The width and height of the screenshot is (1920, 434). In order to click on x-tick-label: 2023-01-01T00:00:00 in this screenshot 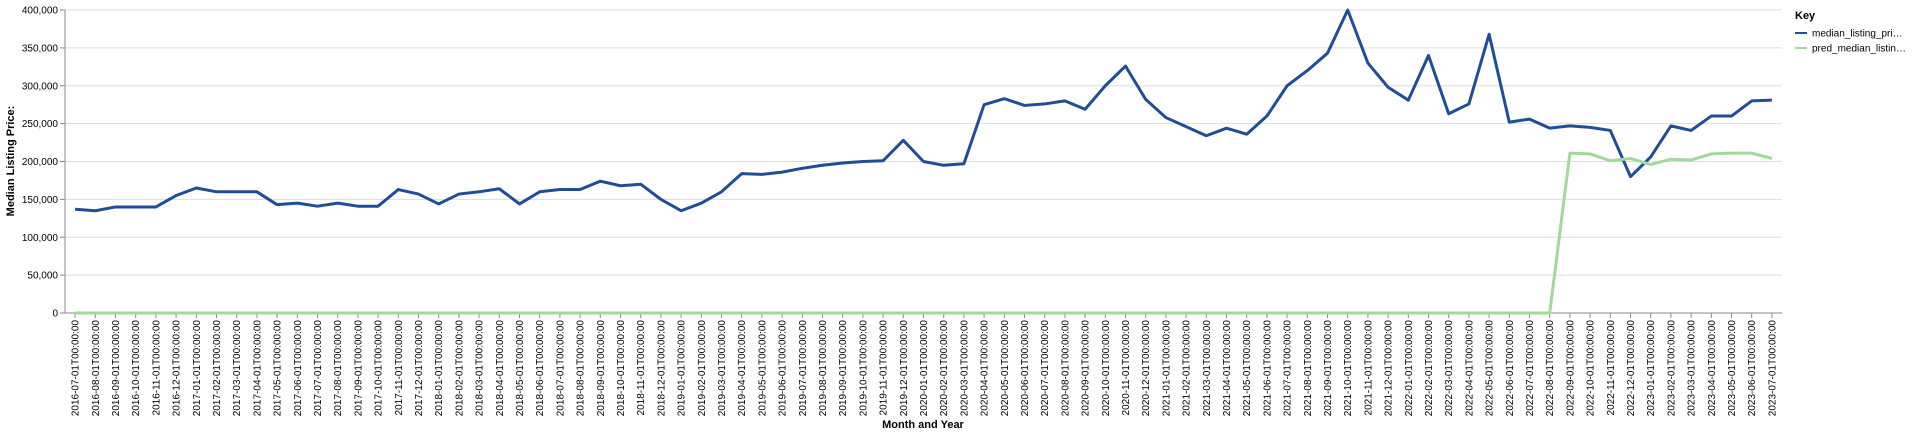, I will do `click(1651, 368)`.